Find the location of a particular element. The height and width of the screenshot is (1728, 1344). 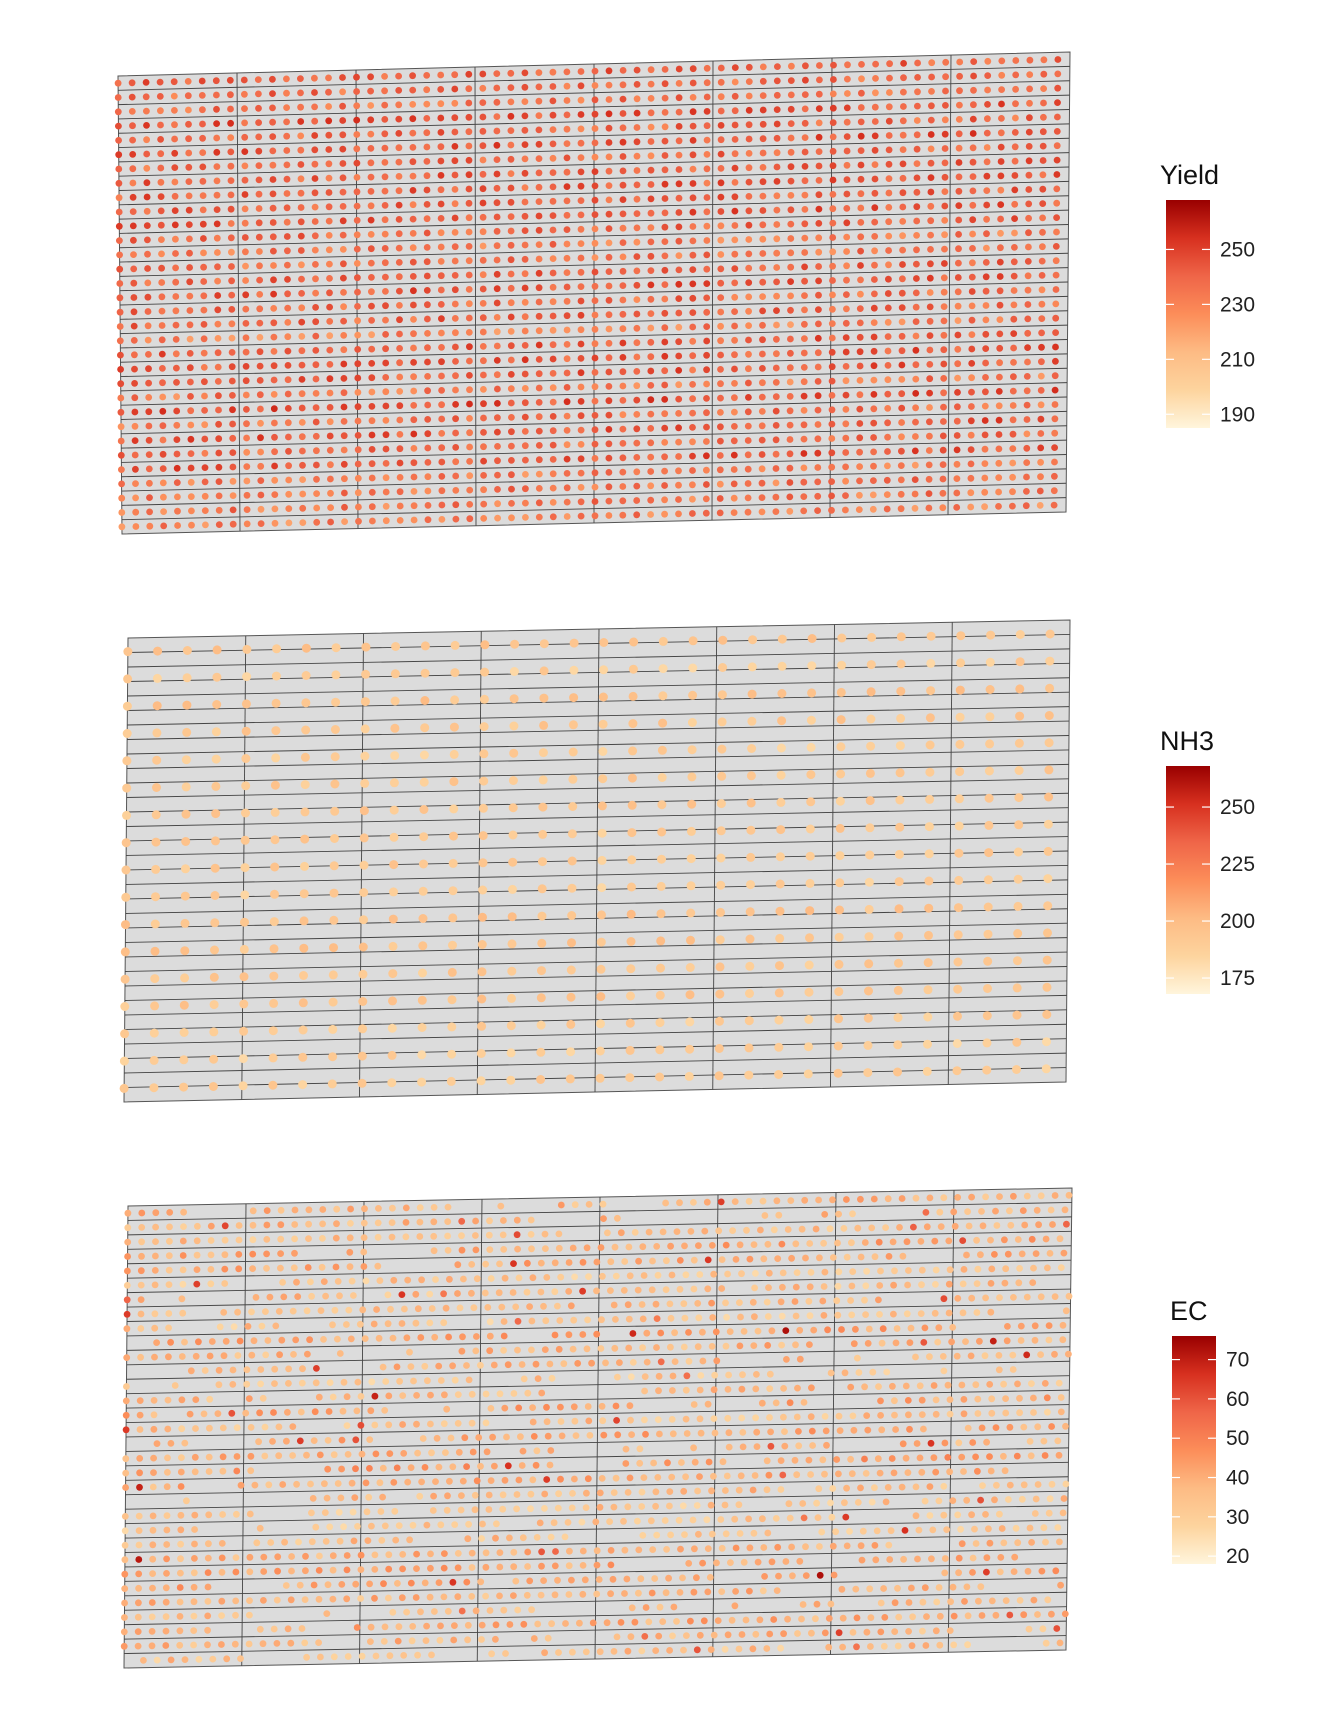

grid-row-line is located at coordinates (594, 480).